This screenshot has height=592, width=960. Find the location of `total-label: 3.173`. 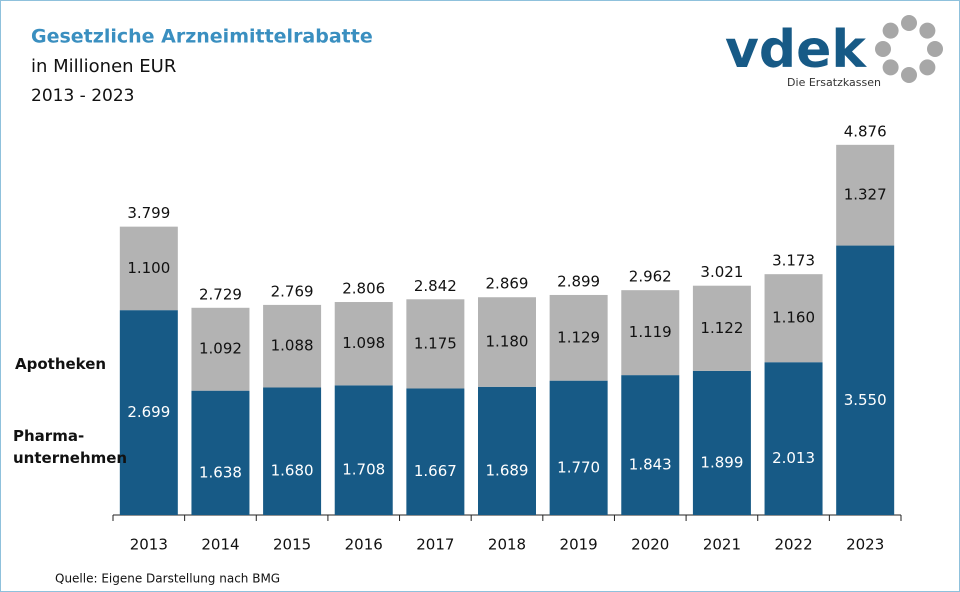

total-label: 3.173 is located at coordinates (793, 261).